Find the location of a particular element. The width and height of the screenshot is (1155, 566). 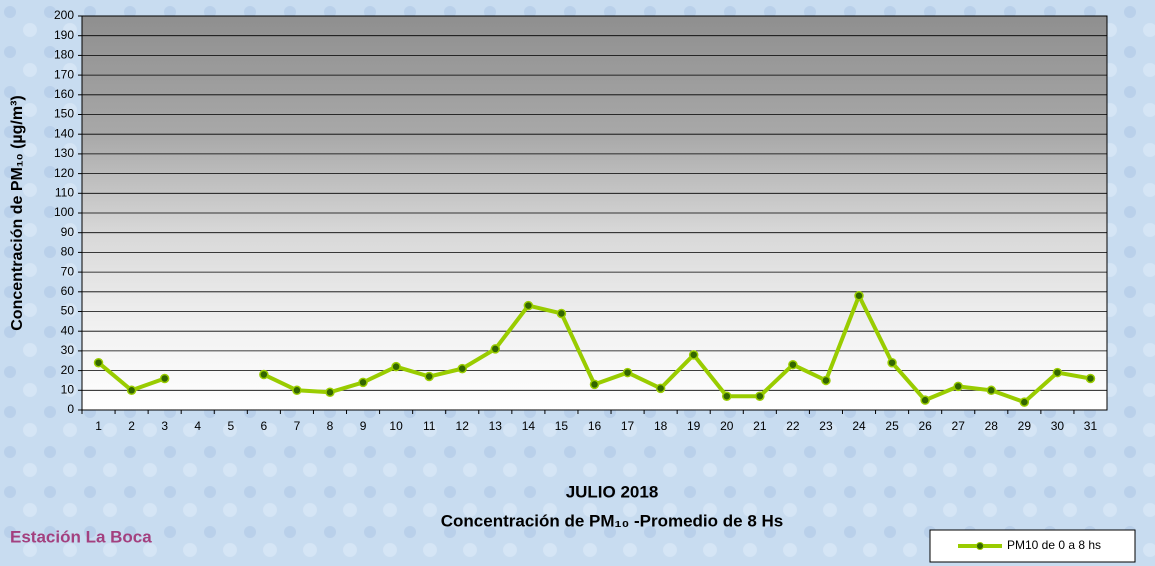

x-tick-label: 22 is located at coordinates (793, 426).